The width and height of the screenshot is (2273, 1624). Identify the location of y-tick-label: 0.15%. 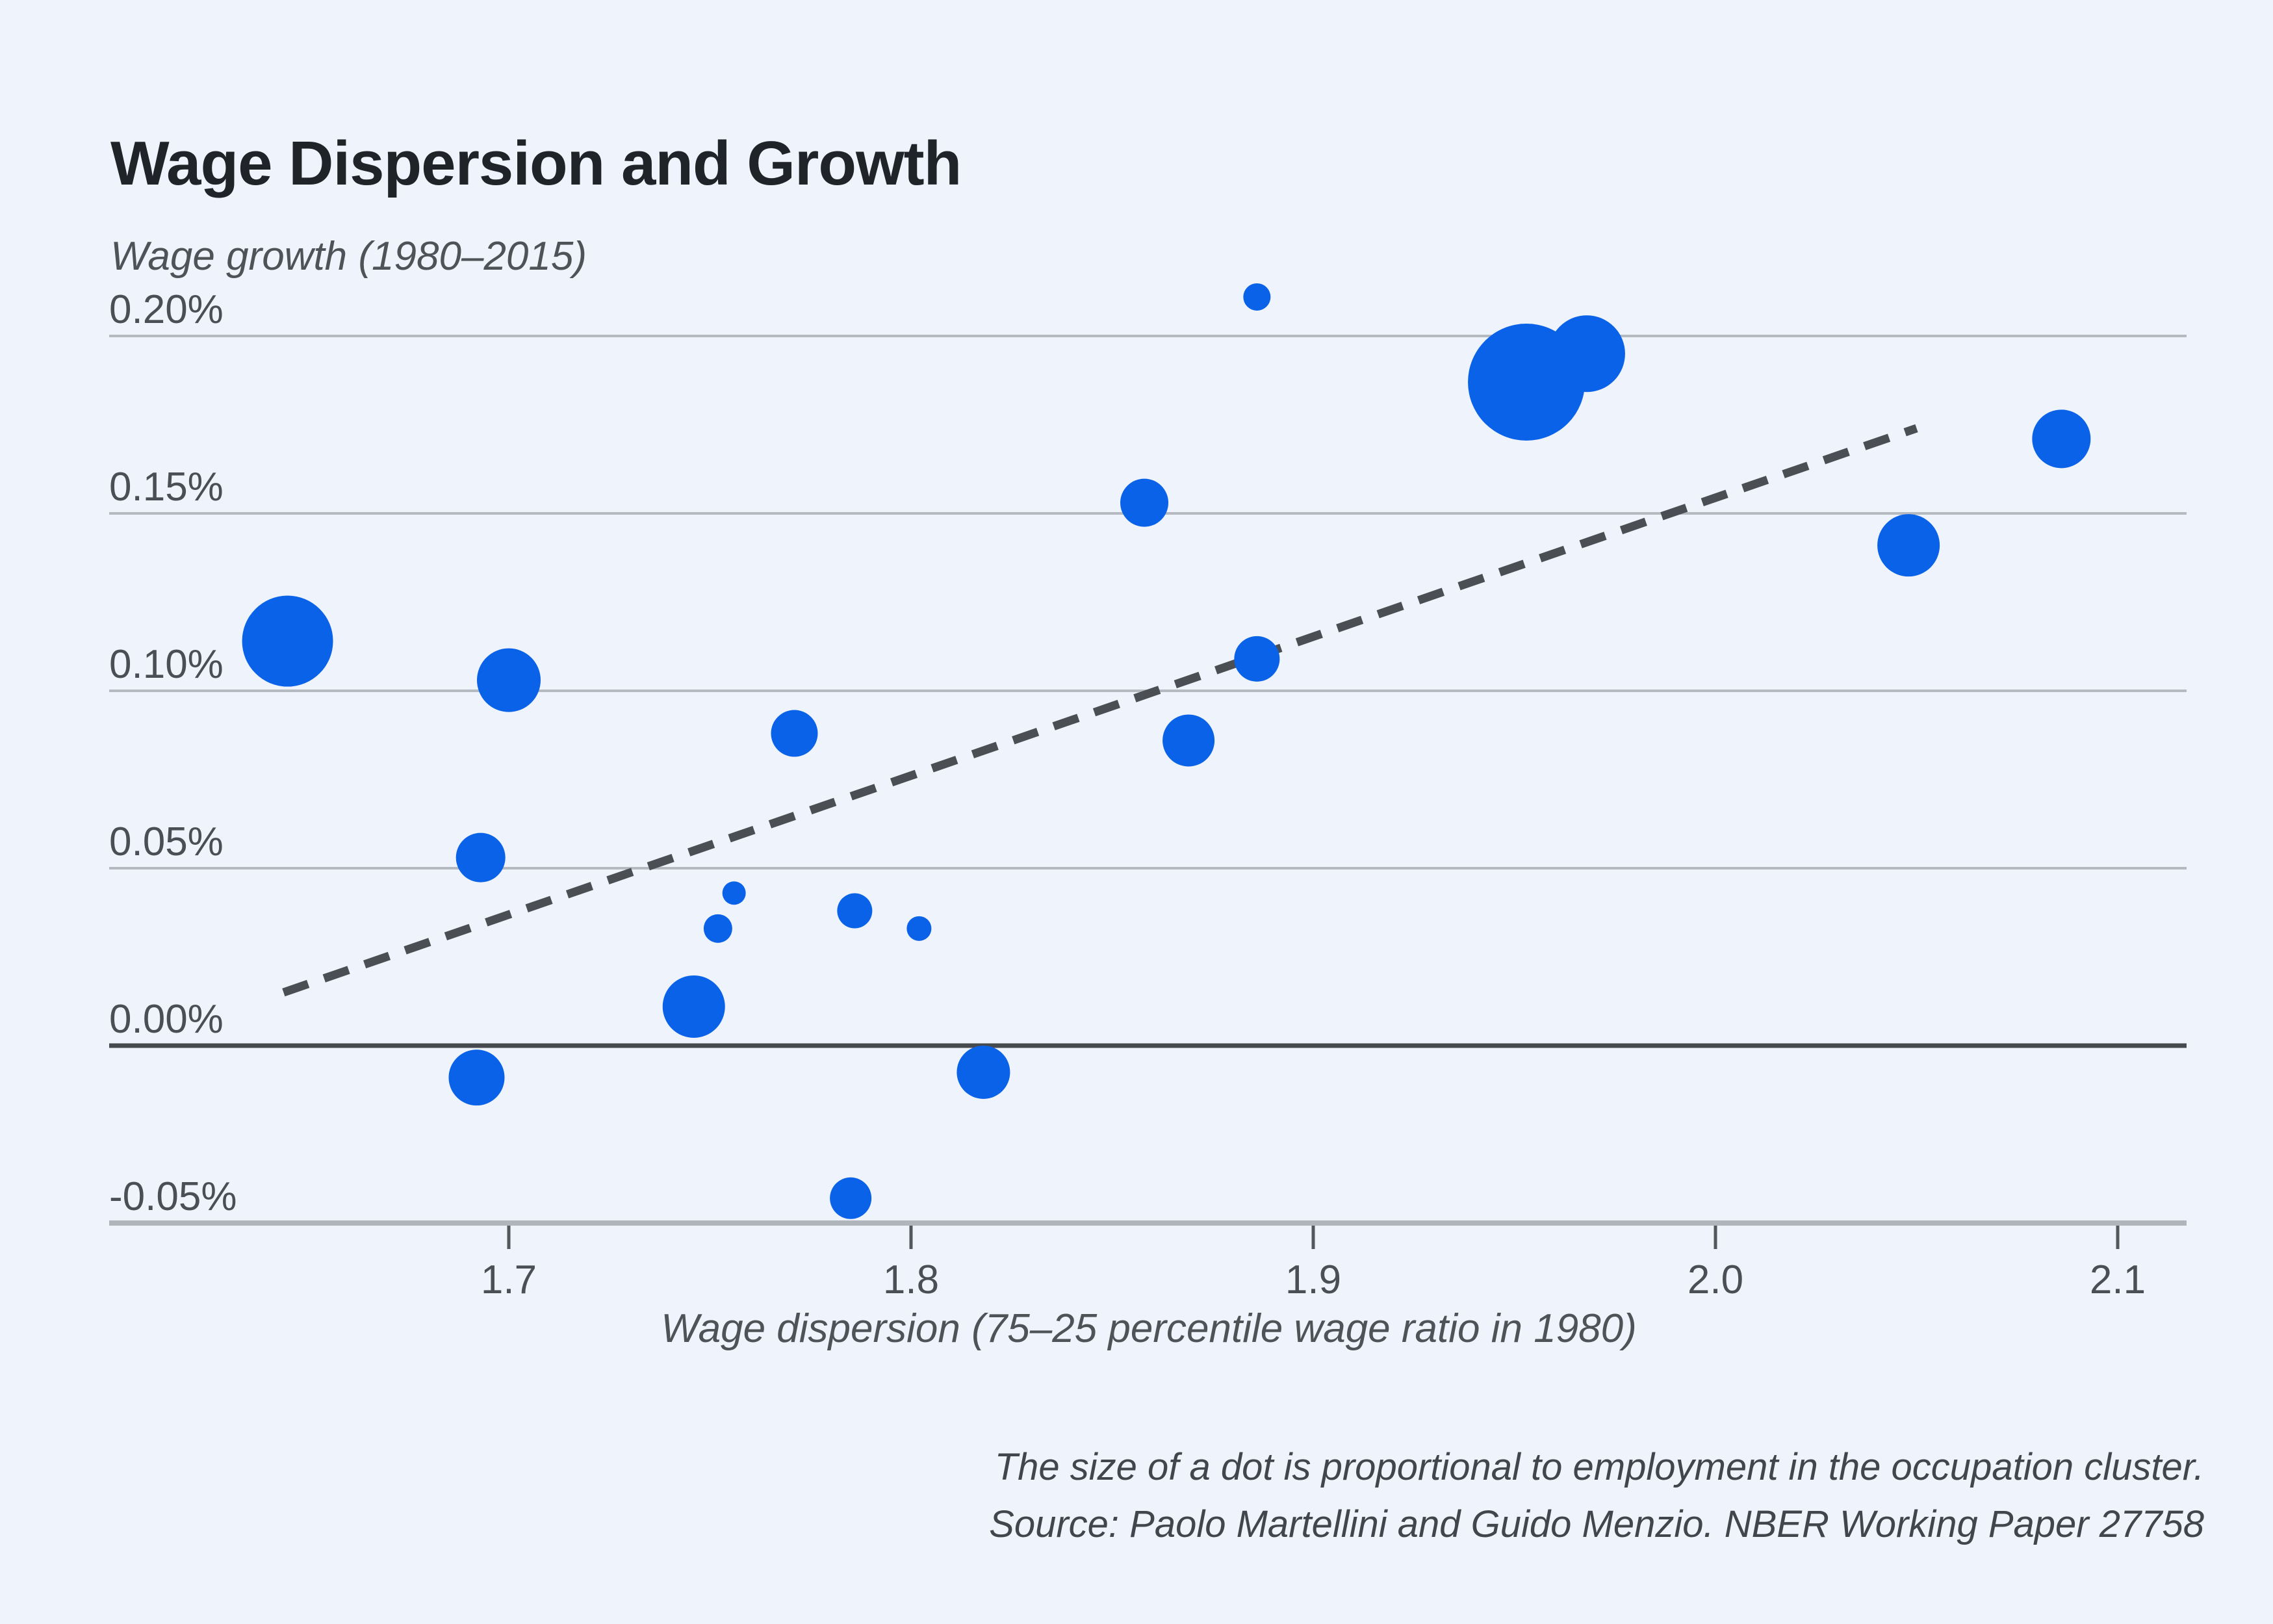
(166, 487).